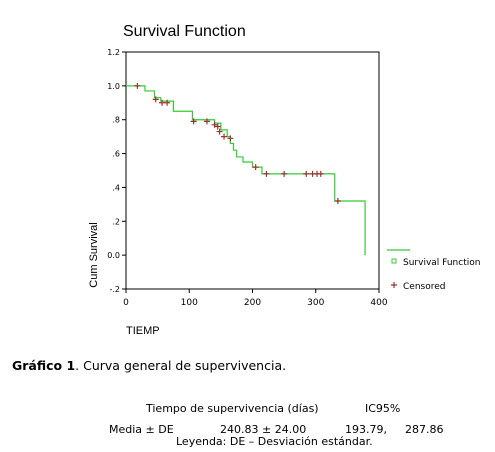 The height and width of the screenshot is (452, 495). I want to click on y-tick-label: -.2, so click(114, 289).